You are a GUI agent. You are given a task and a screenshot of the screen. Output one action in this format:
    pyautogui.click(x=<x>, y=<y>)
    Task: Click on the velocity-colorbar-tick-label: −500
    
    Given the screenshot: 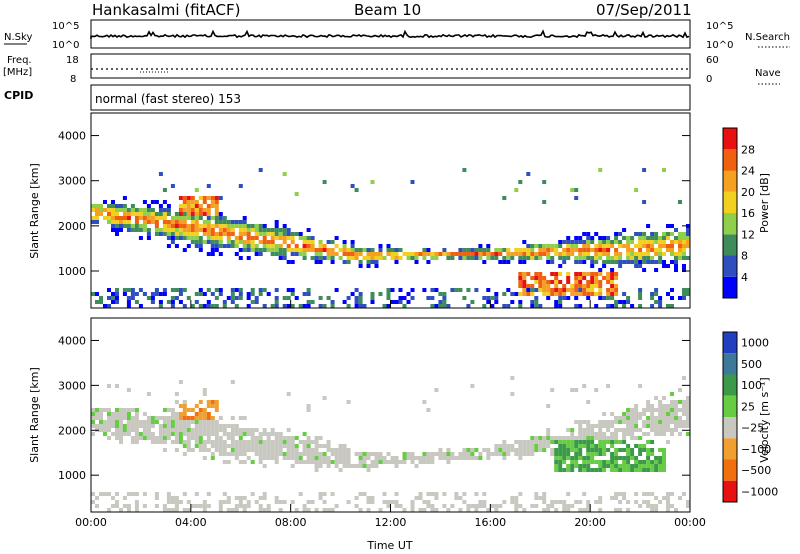 What is the action you would take?
    pyautogui.click(x=756, y=470)
    